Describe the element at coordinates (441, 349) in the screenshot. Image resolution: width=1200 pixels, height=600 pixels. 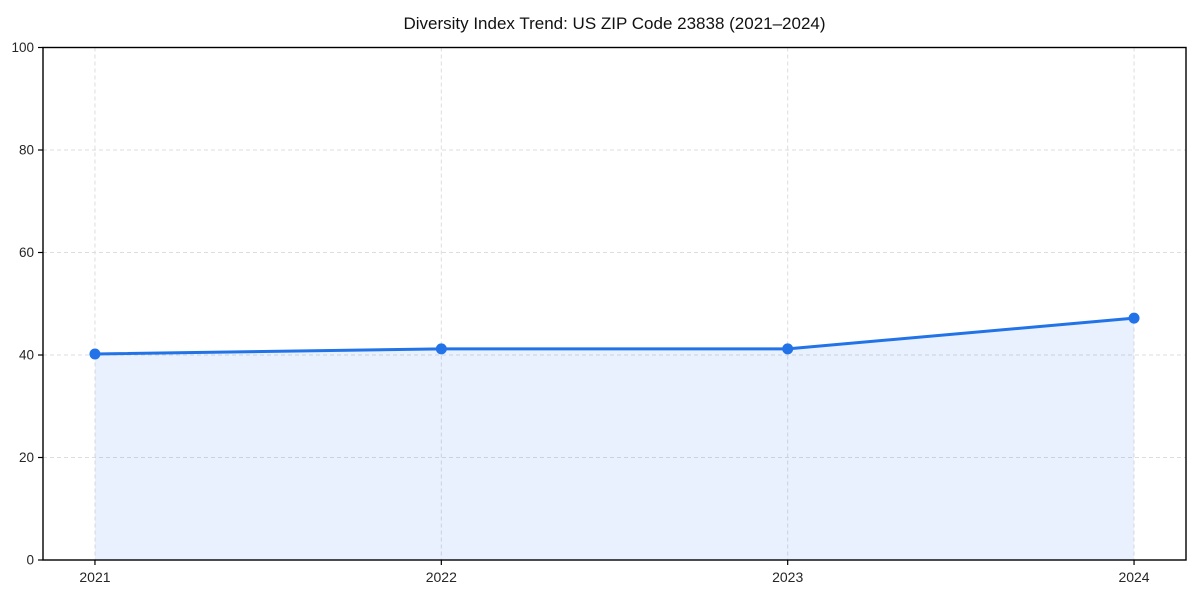
I see `data-point-2022` at that location.